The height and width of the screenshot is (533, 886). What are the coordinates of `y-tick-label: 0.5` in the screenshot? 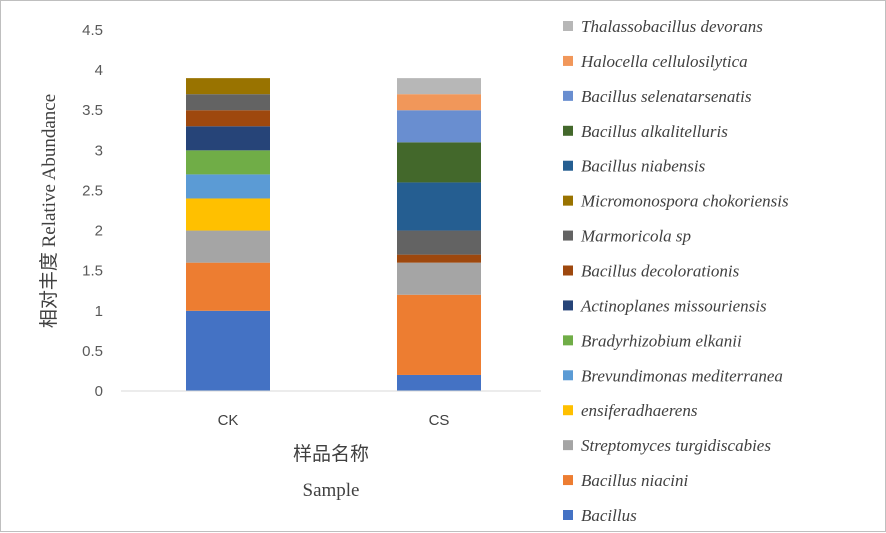 It's located at (92, 351).